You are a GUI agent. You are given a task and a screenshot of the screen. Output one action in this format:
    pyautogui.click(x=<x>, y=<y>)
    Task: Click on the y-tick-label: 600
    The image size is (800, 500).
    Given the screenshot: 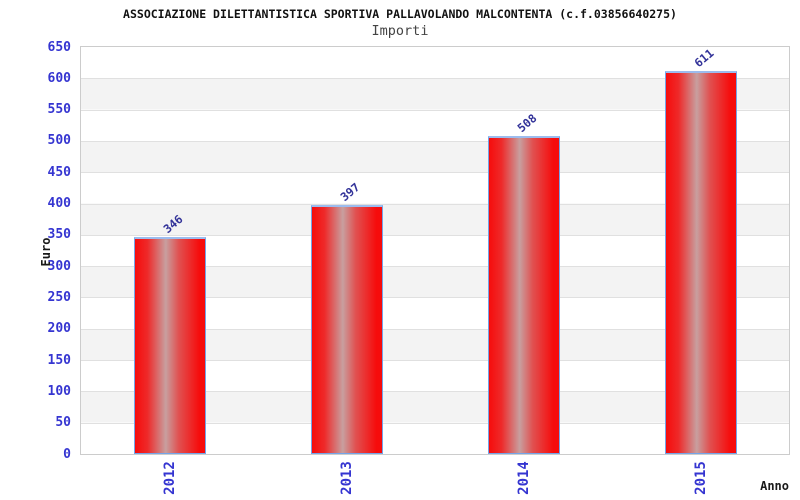 What is the action you would take?
    pyautogui.click(x=59, y=78)
    